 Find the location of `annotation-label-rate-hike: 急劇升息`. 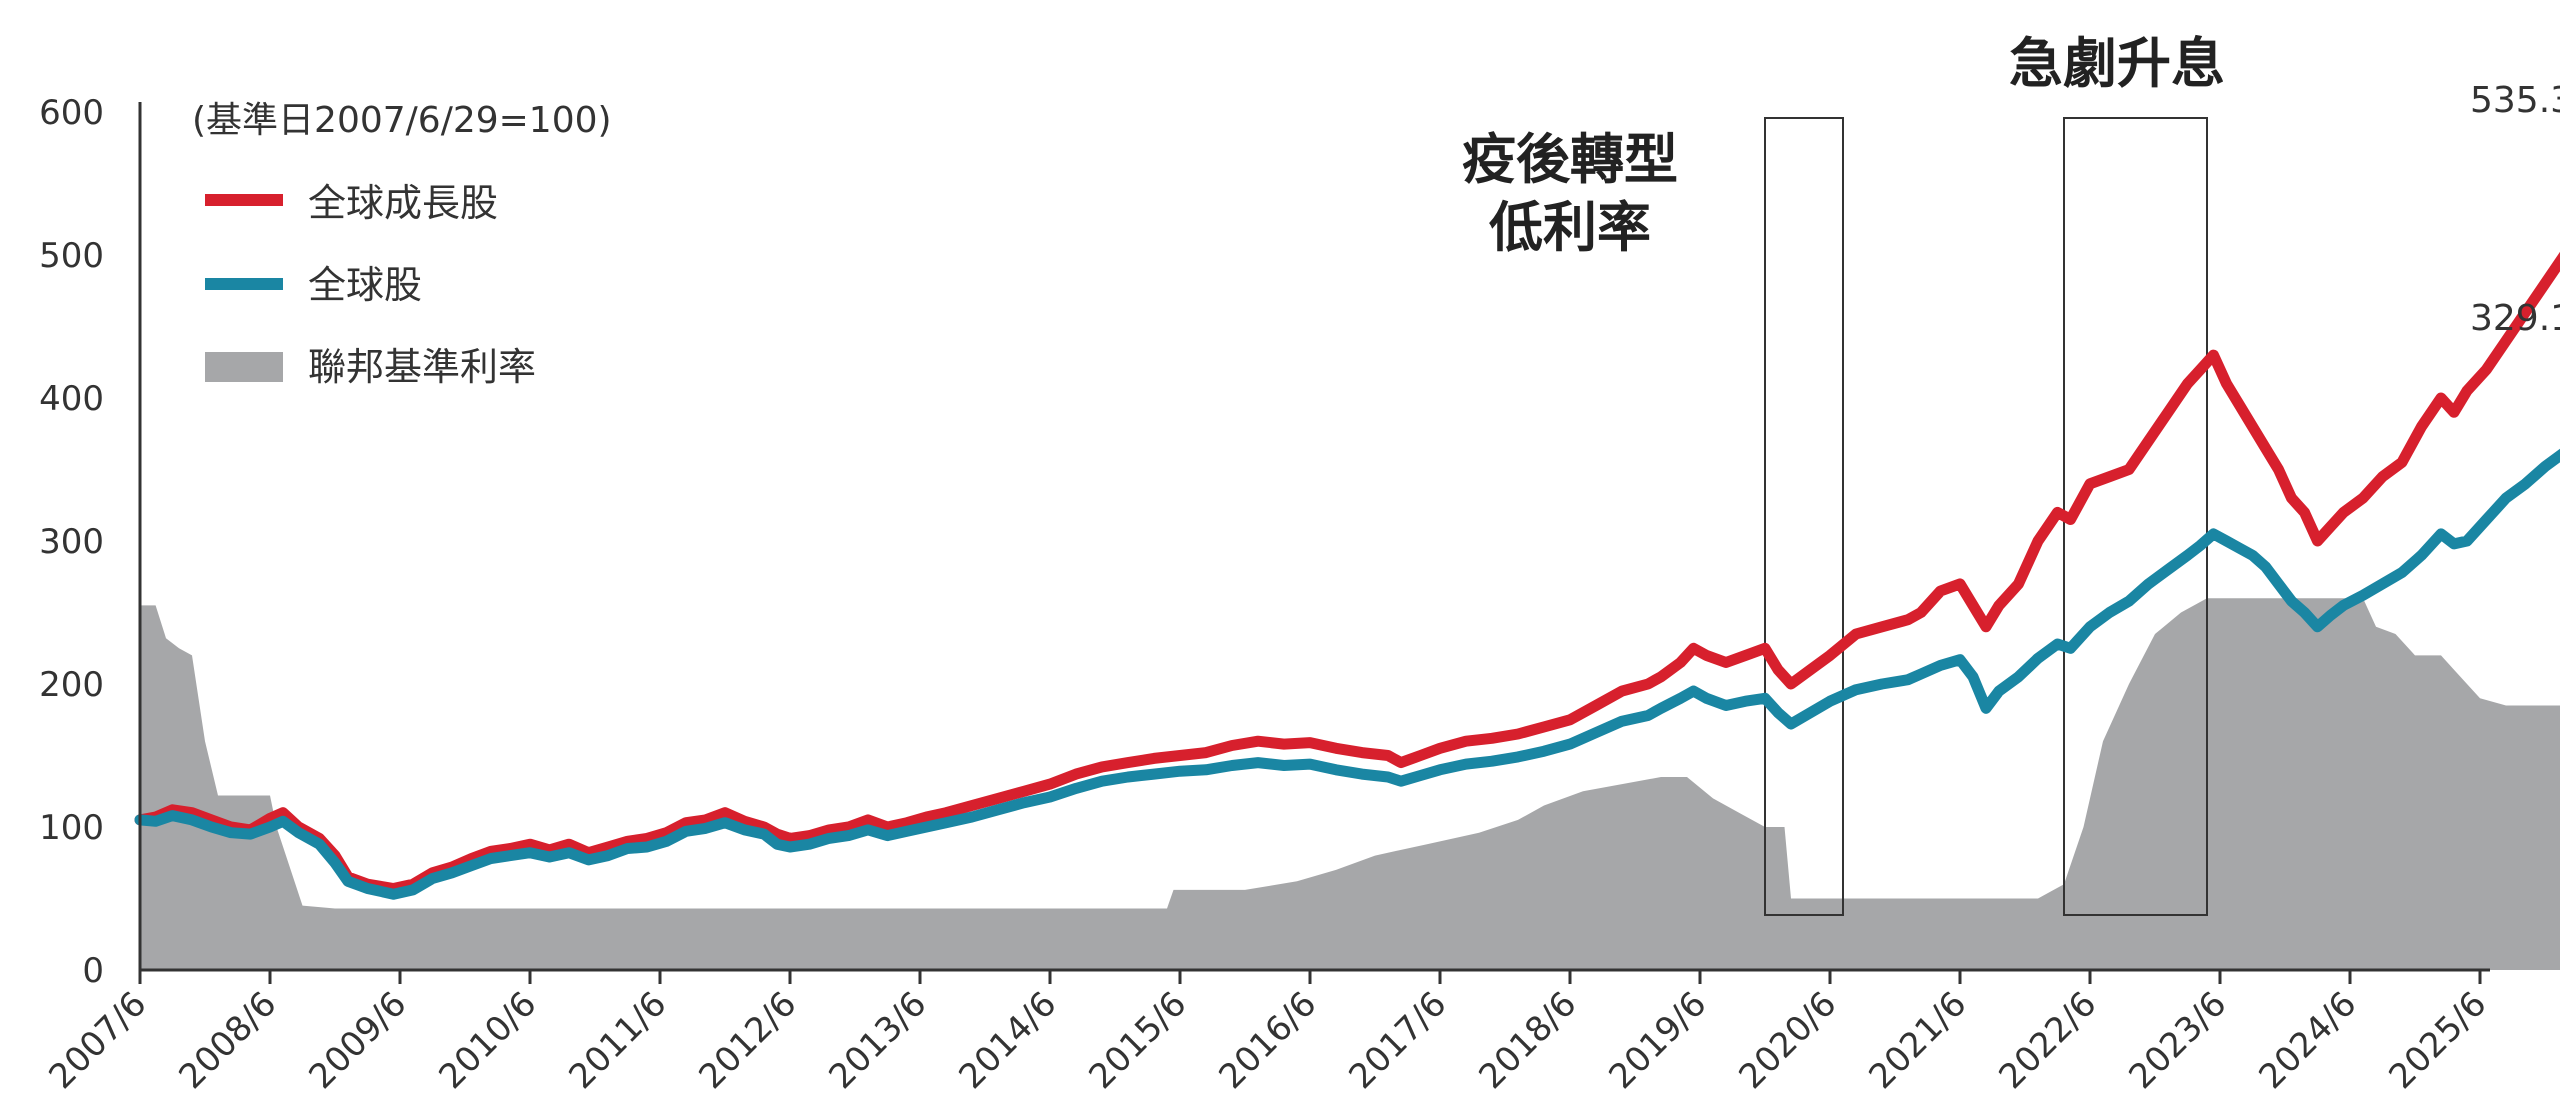

annotation-label-rate-hike: 急劇升息 is located at coordinates (2117, 63).